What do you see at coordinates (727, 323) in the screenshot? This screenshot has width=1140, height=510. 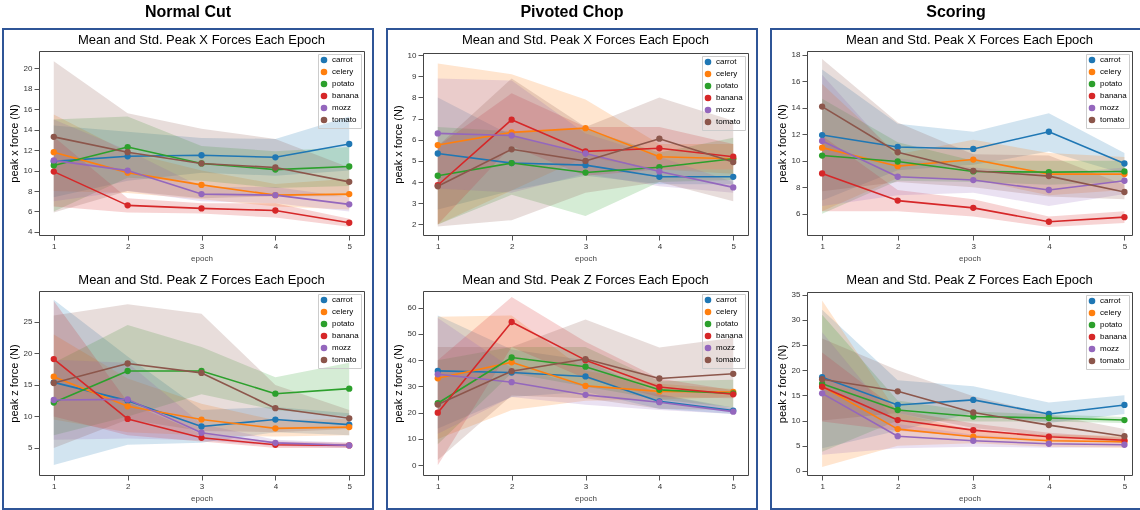 I see `legend-label: potato` at bounding box center [727, 323].